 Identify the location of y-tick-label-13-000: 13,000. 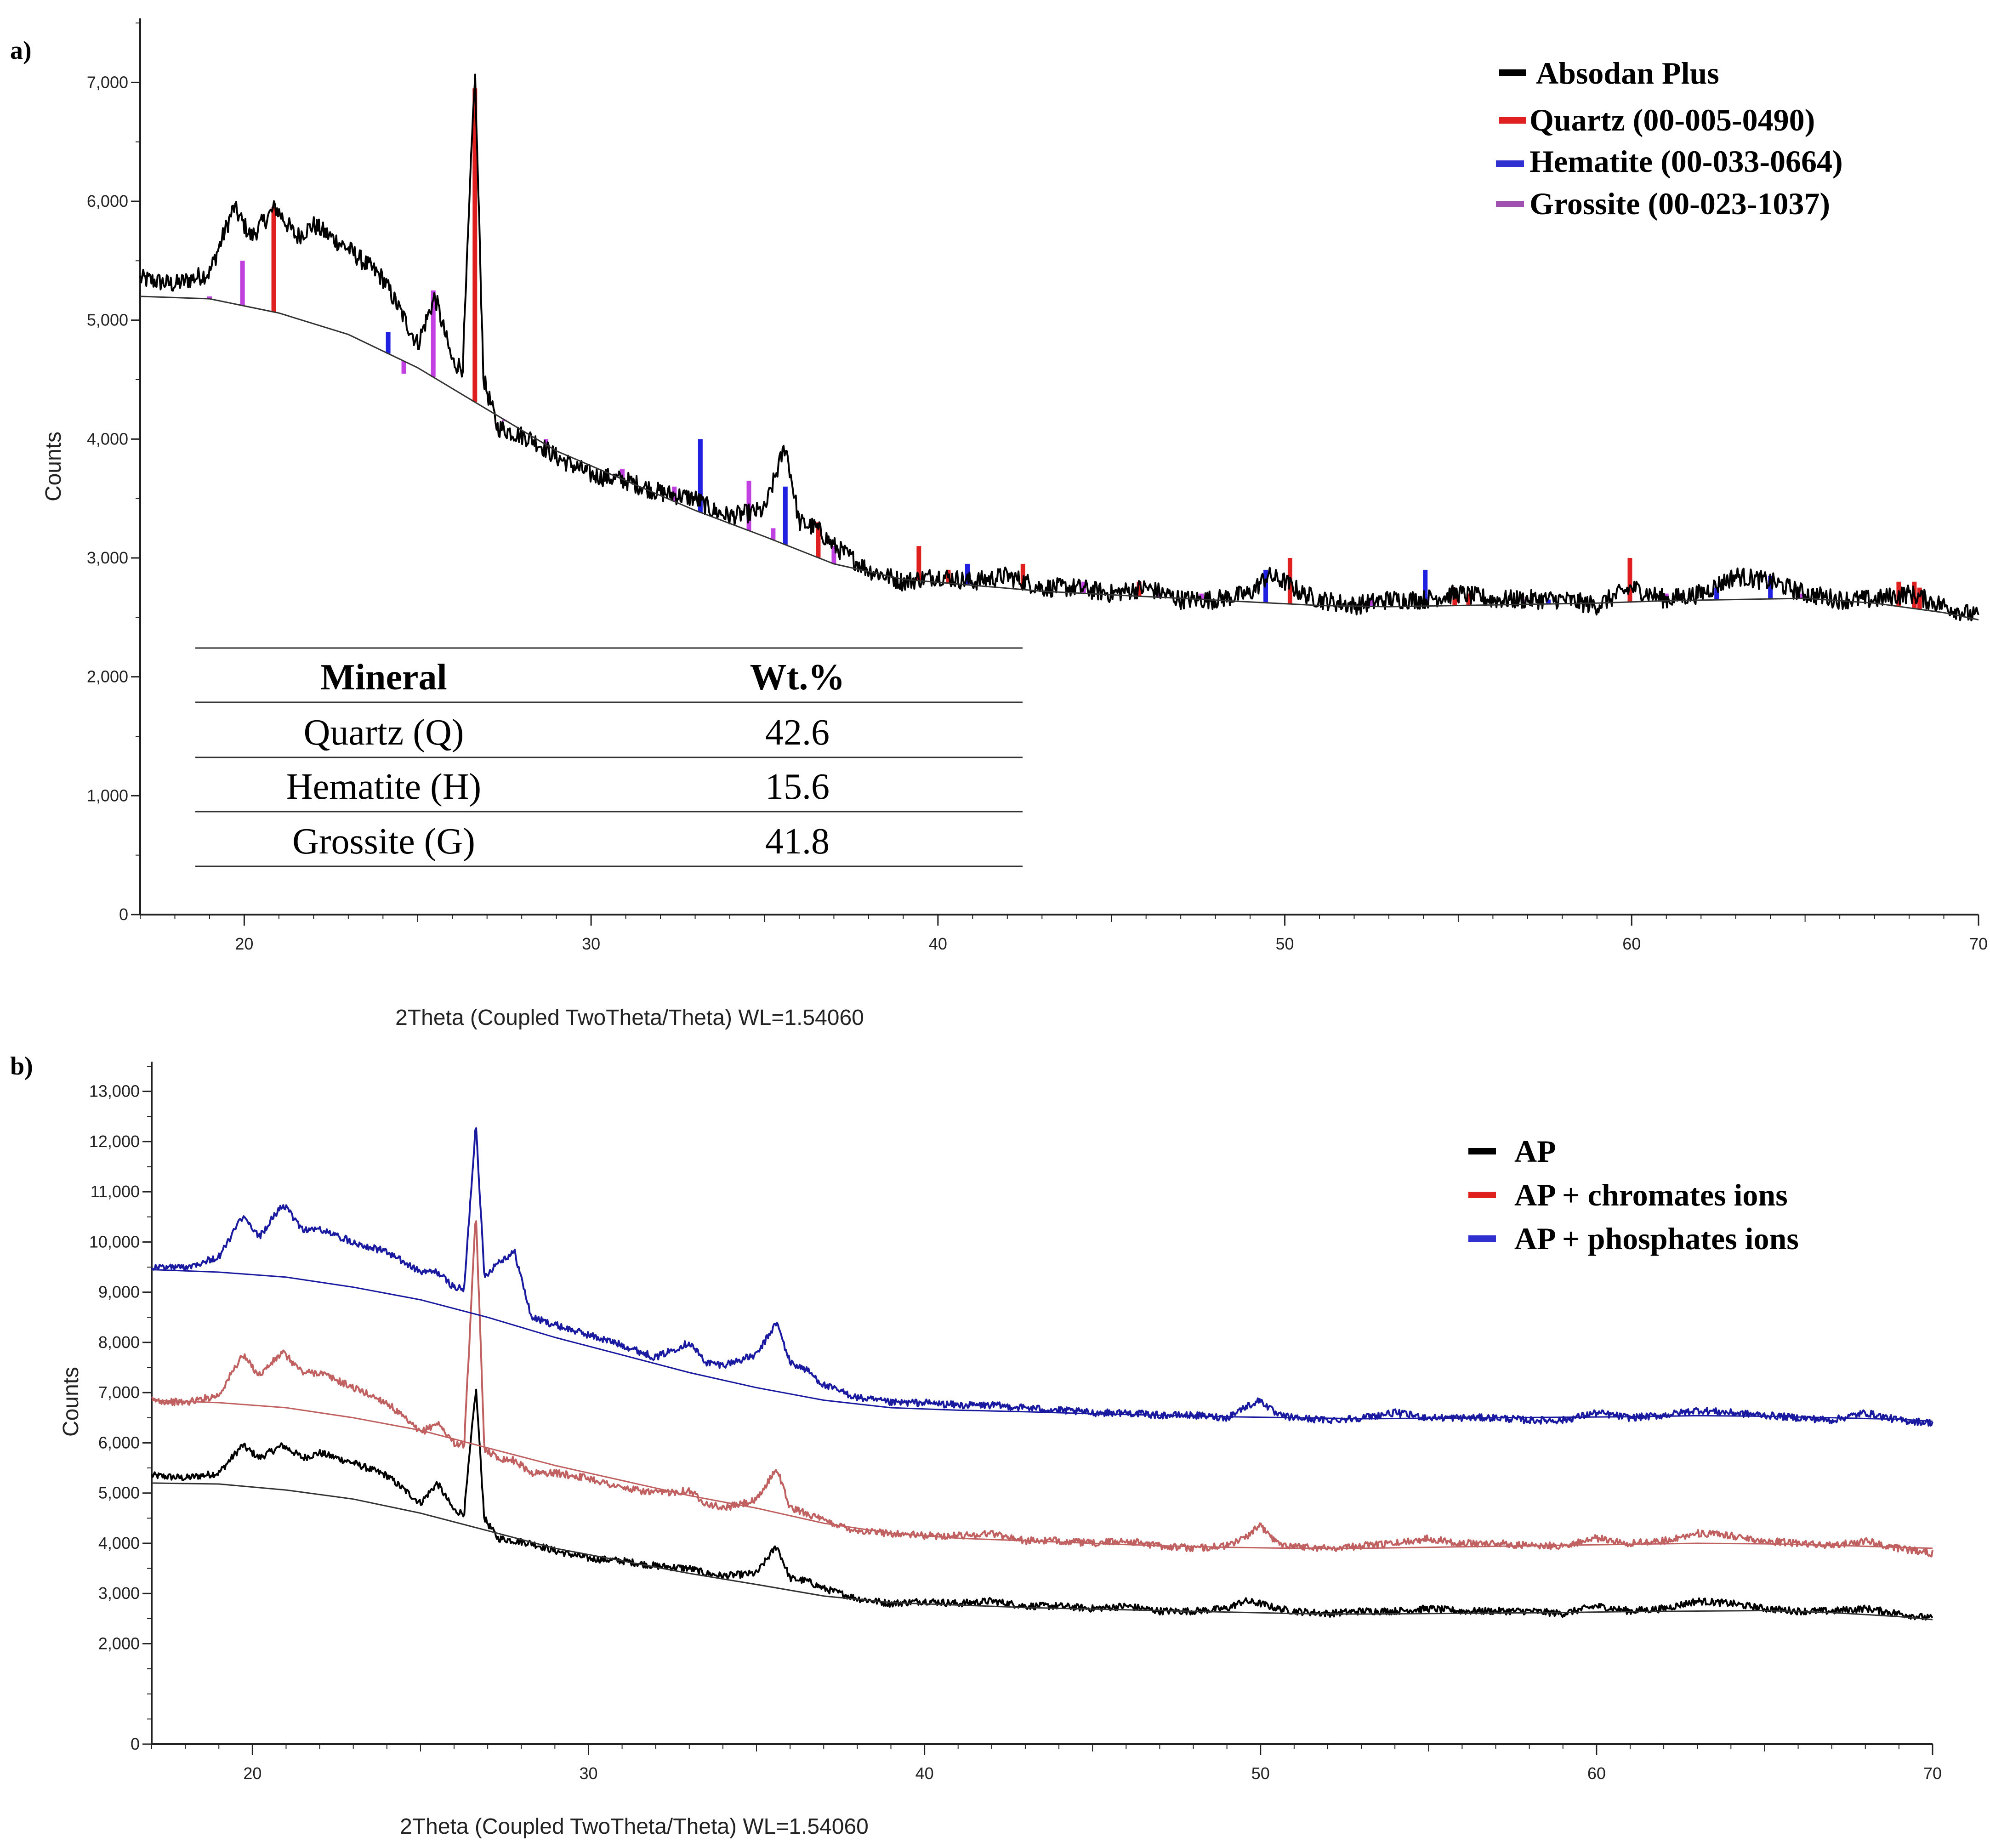
(114, 1091).